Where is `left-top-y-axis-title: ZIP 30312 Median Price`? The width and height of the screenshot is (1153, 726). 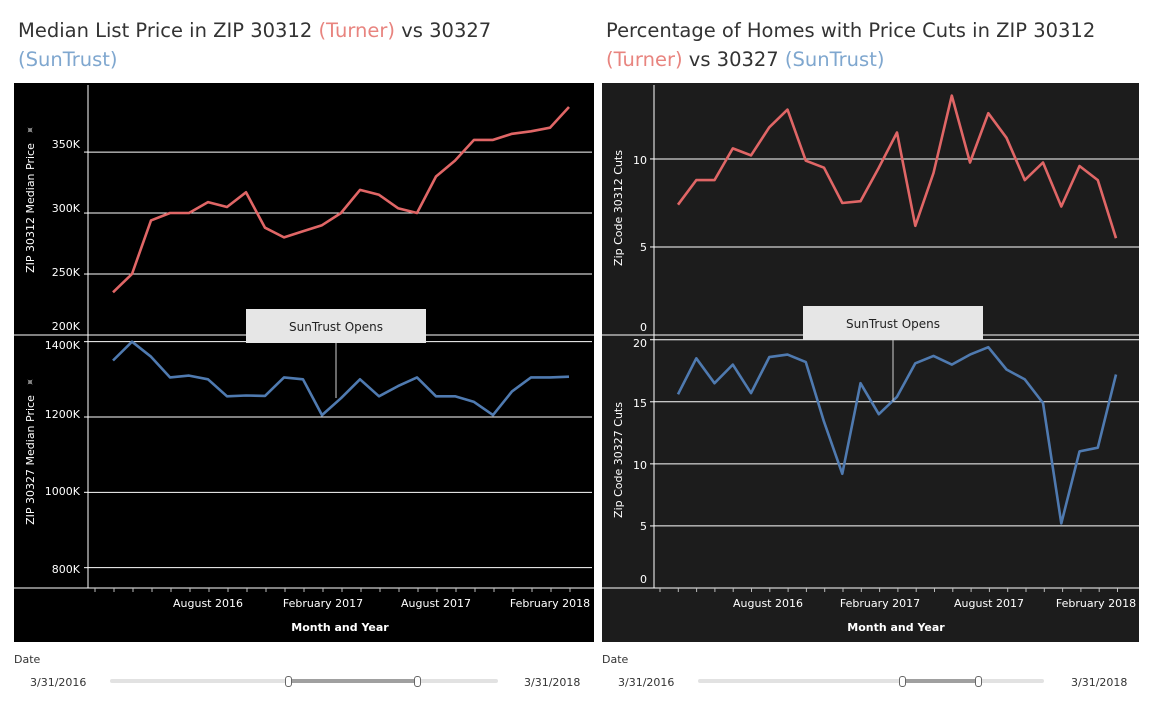 left-top-y-axis-title: ZIP 30312 Median Price is located at coordinates (30, 208).